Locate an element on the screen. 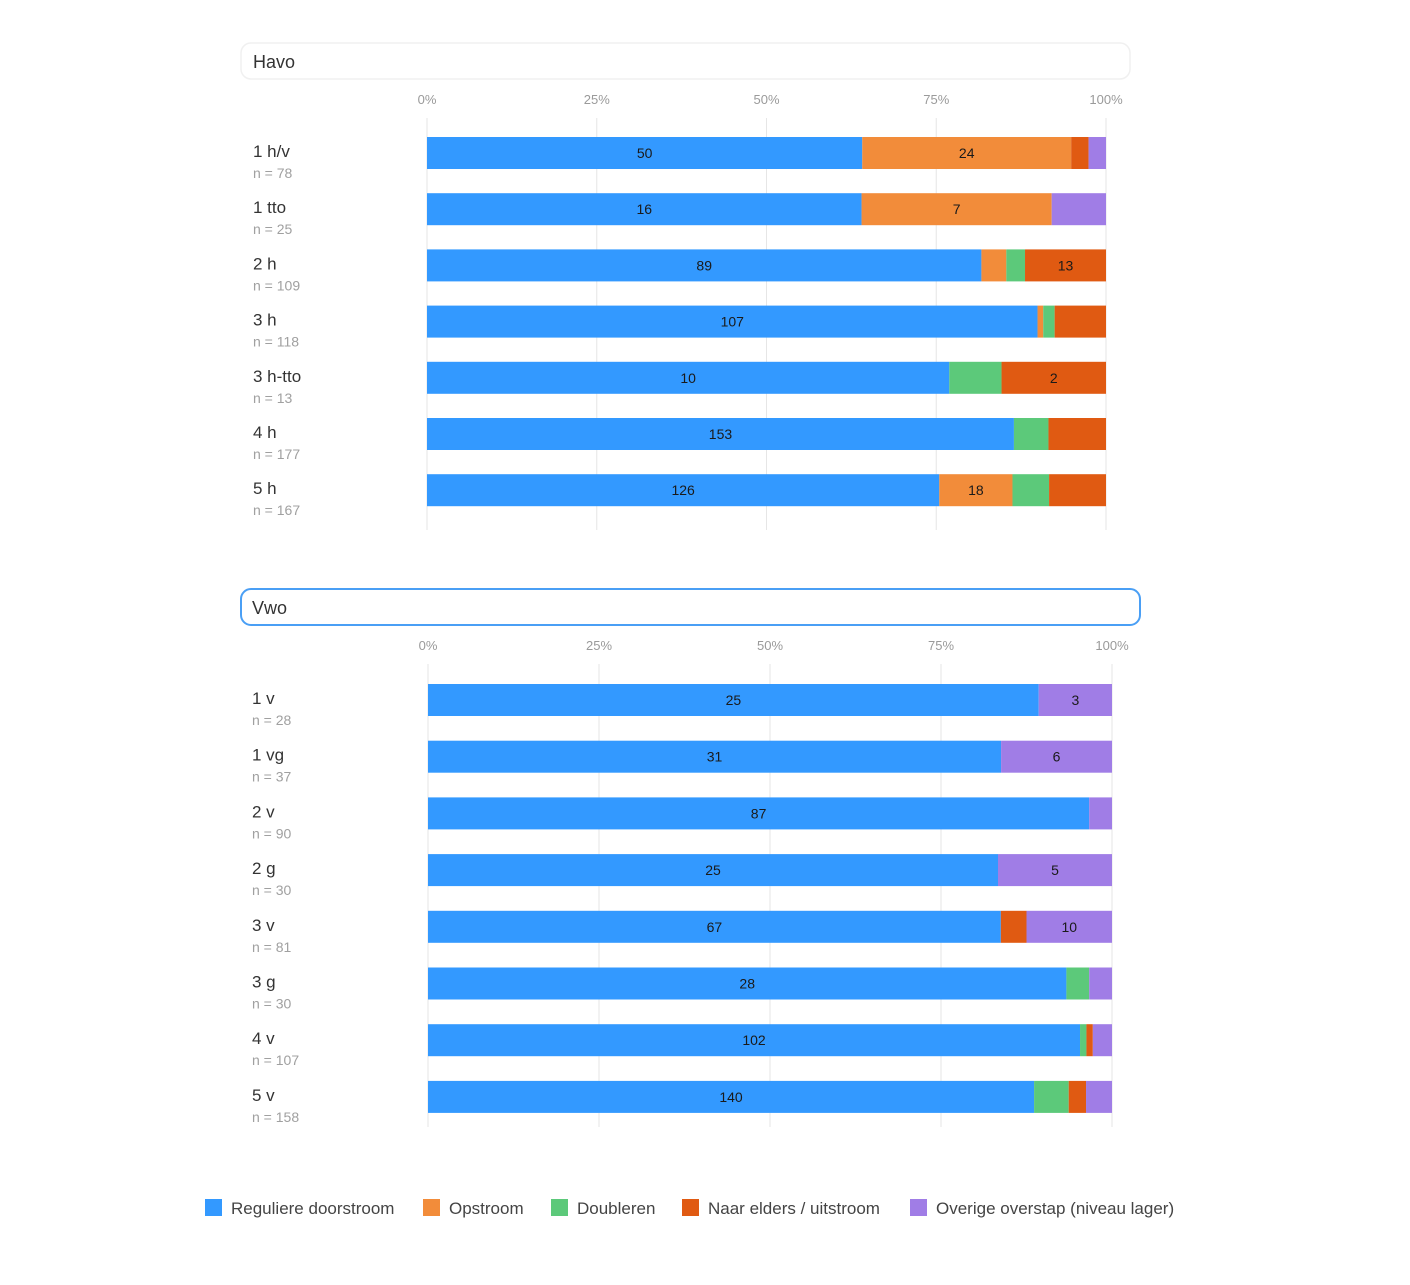 The image size is (1410, 1285). havo-bar-value-label: 24 is located at coordinates (967, 153).